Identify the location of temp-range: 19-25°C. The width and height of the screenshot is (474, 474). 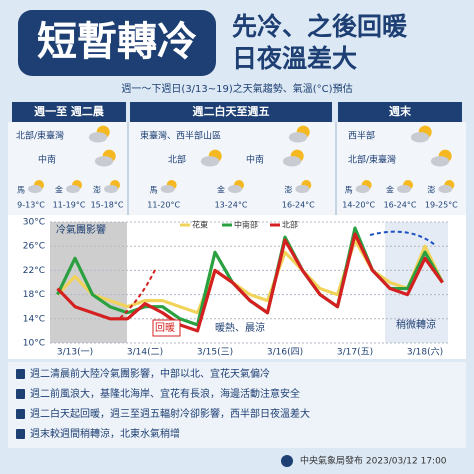
(441, 205).